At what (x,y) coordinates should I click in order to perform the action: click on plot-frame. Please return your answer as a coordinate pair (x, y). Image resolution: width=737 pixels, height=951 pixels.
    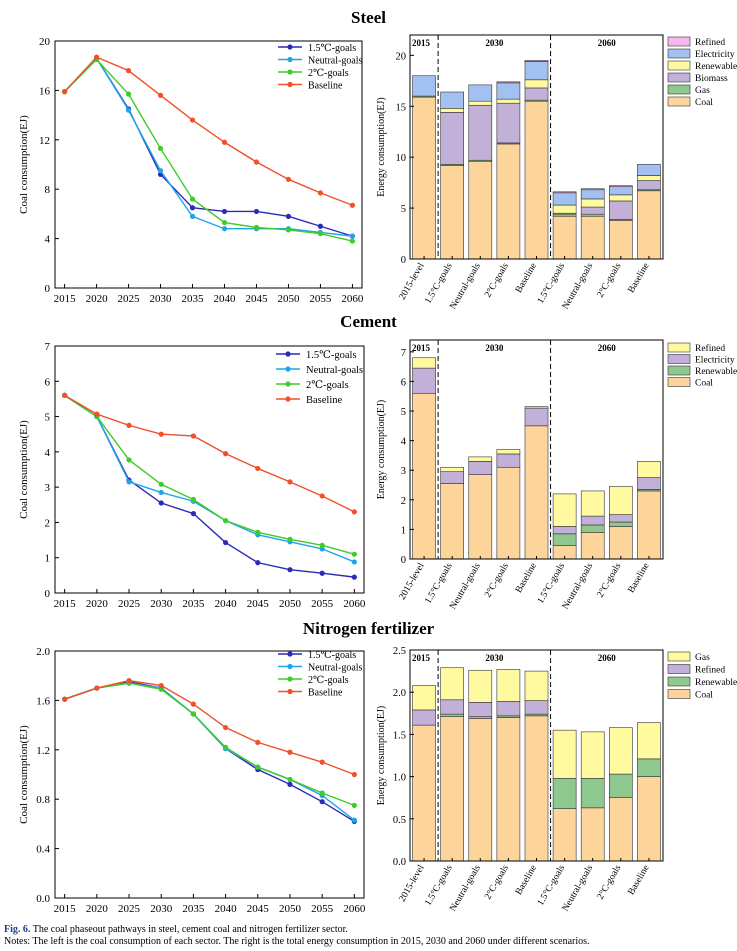
    Looking at the image, I should click on (209, 774).